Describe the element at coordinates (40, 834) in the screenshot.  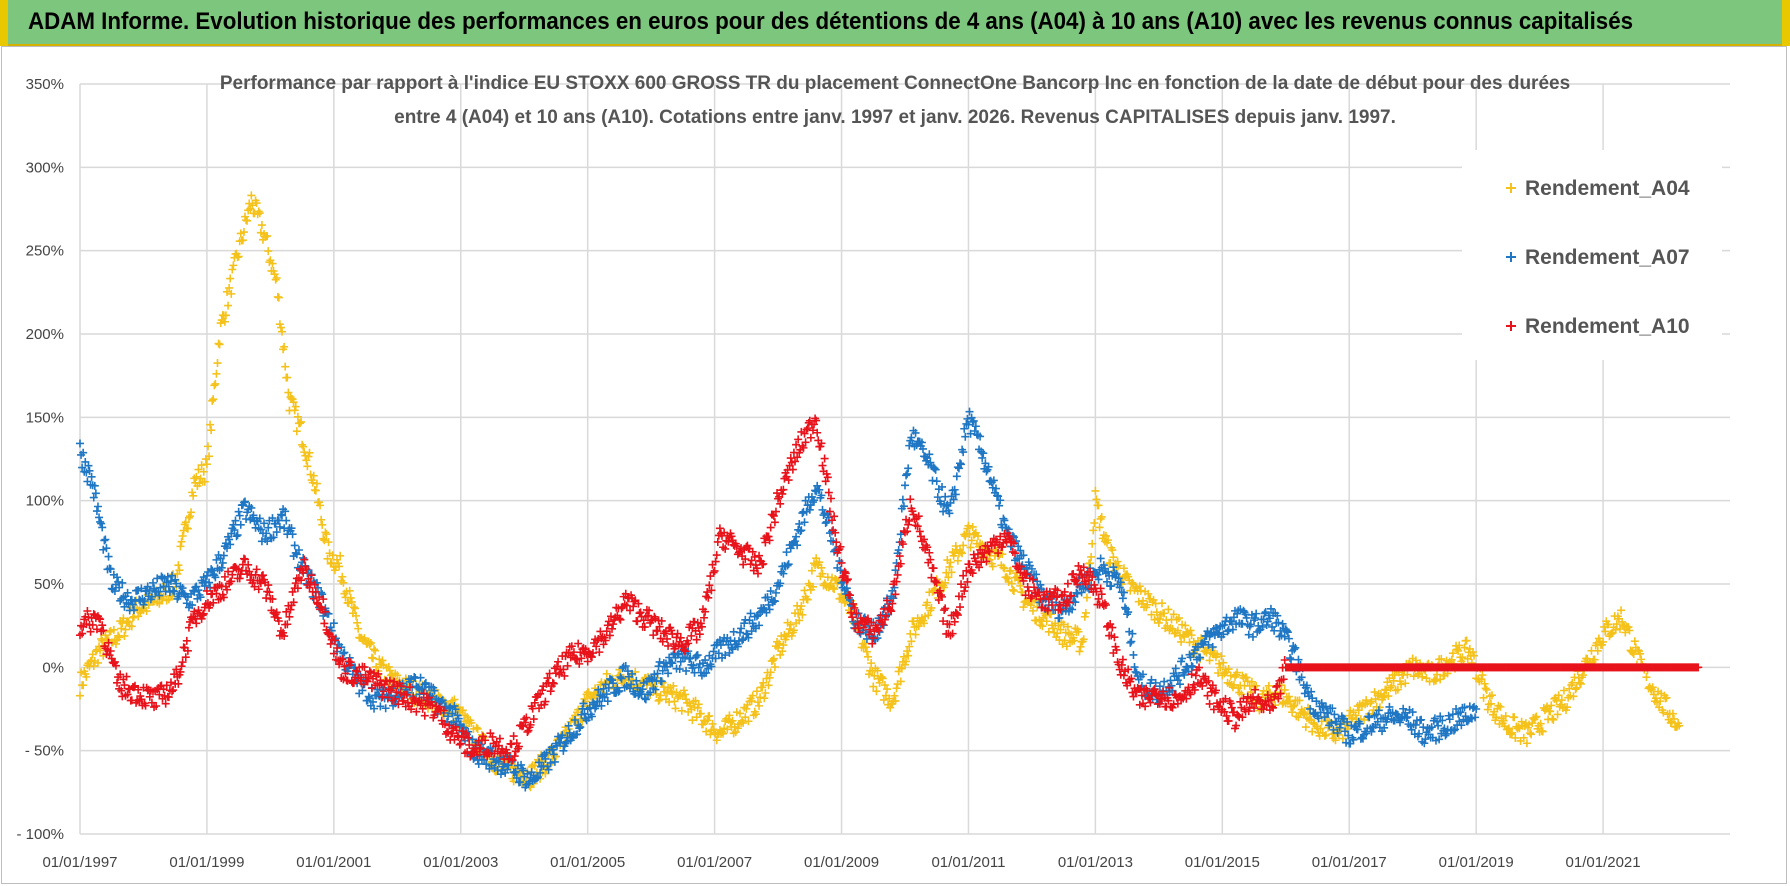
I see `y-tick-label: - 100%` at that location.